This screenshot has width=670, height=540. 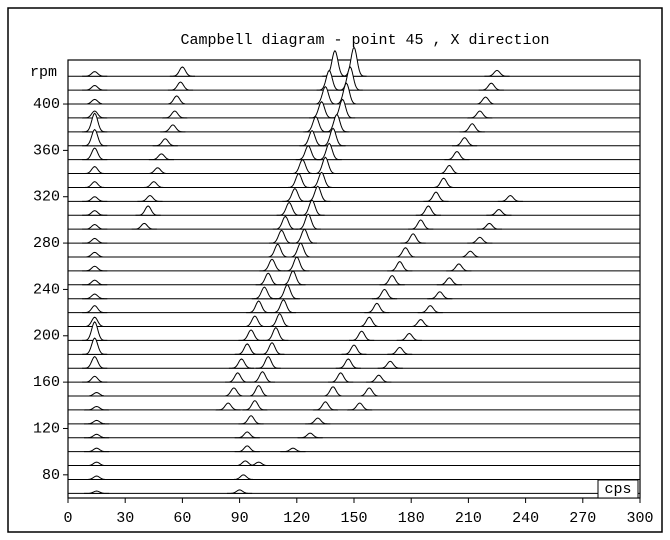 What do you see at coordinates (639, 518) in the screenshot?
I see `x-tick-label: 300` at bounding box center [639, 518].